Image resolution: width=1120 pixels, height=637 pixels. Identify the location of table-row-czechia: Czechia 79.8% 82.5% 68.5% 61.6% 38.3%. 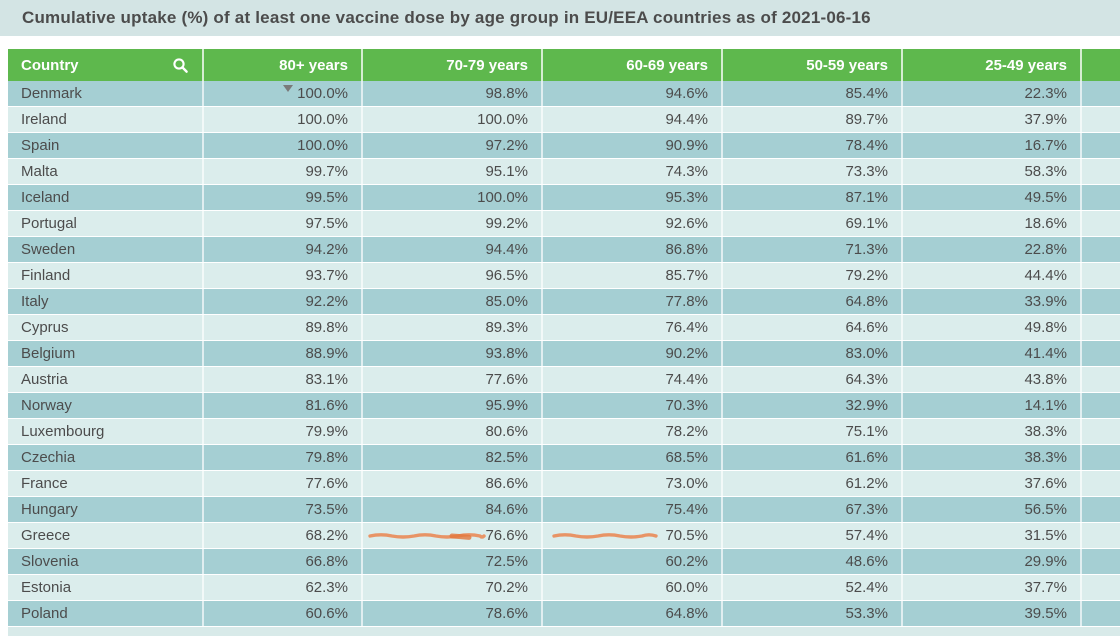
(564, 458).